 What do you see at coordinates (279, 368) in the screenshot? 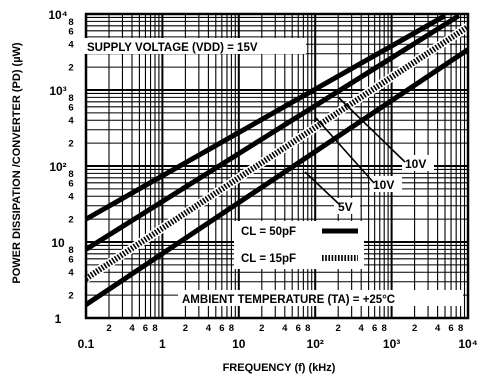
I see `x-axis-title: FREQUENCY (f) (kHz)` at bounding box center [279, 368].